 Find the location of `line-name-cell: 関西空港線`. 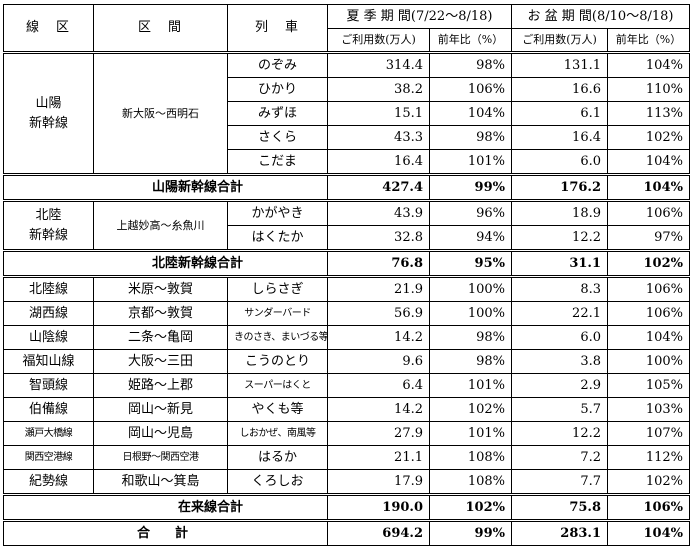

line-name-cell: 関西空港線 is located at coordinates (48, 457).